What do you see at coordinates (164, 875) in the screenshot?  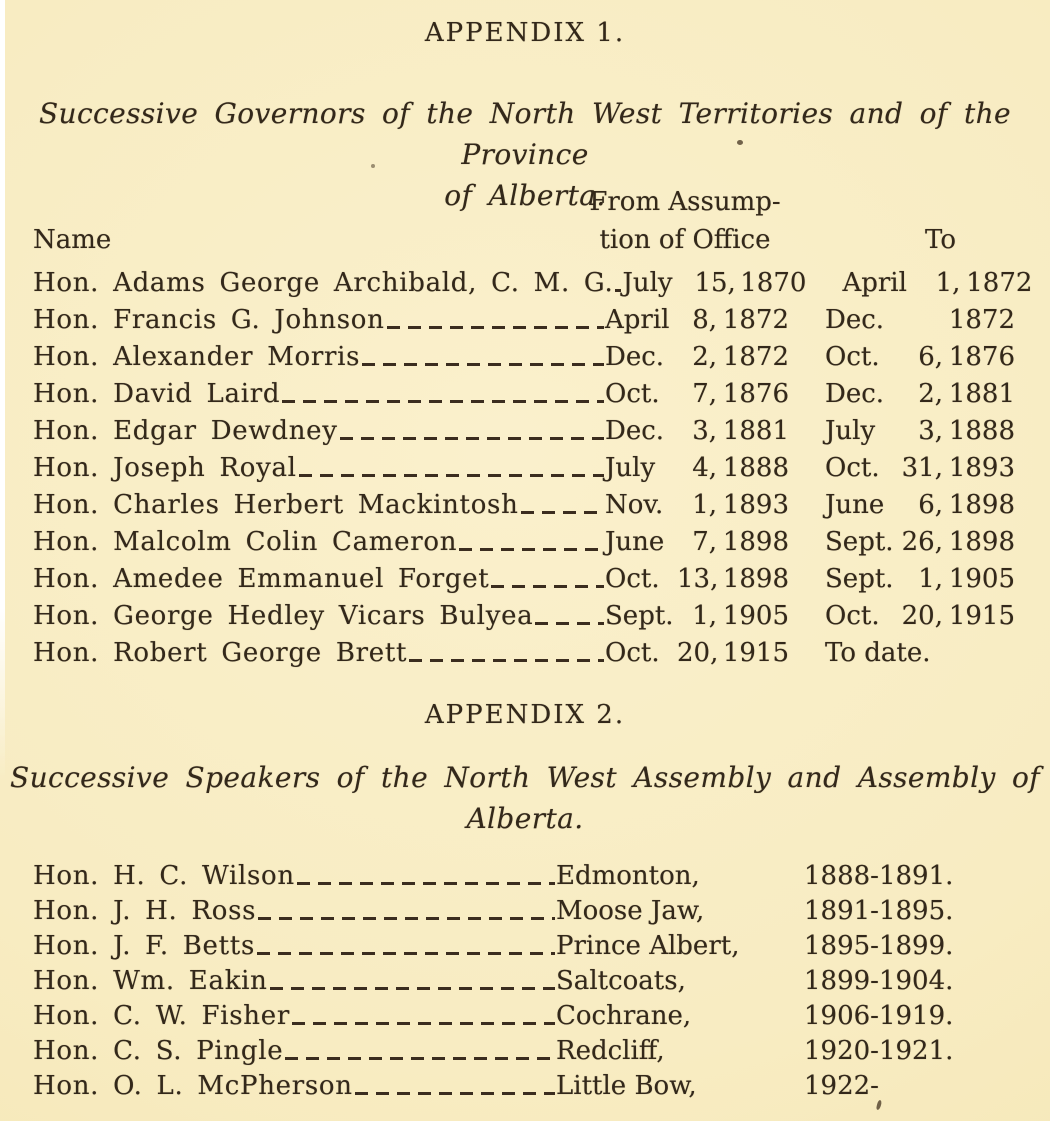 I see `person-name: Hon. H. C. Wilson` at bounding box center [164, 875].